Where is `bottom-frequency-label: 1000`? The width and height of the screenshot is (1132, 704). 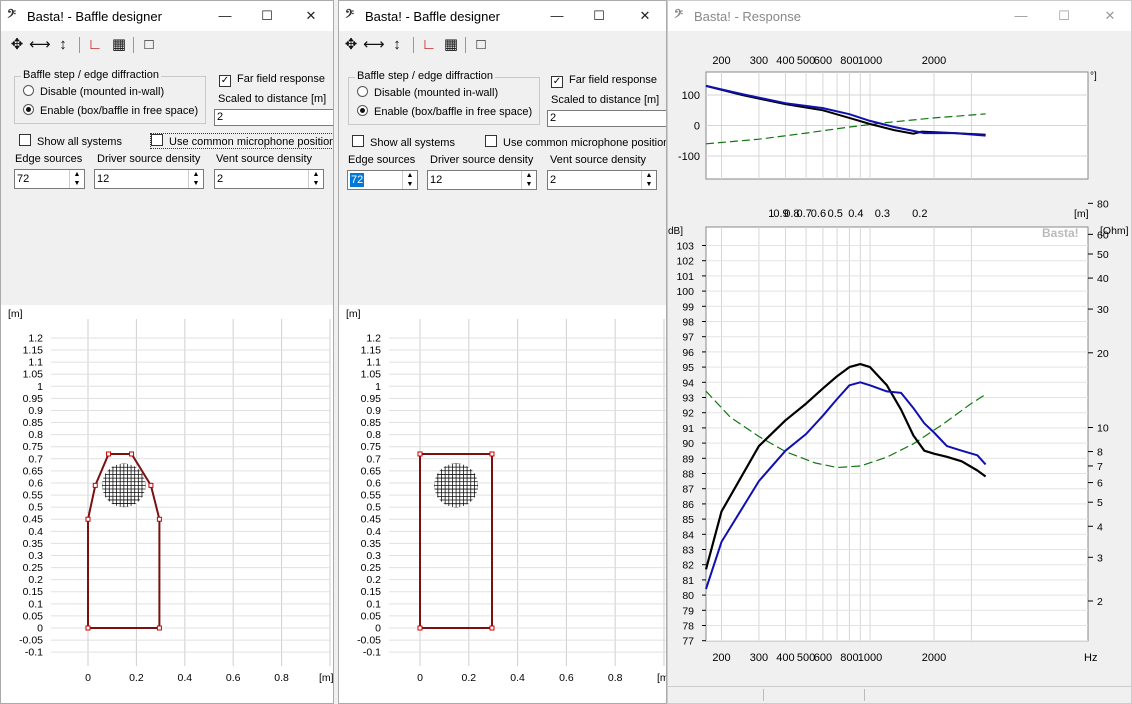
bottom-frequency-label: 1000 is located at coordinates (870, 658).